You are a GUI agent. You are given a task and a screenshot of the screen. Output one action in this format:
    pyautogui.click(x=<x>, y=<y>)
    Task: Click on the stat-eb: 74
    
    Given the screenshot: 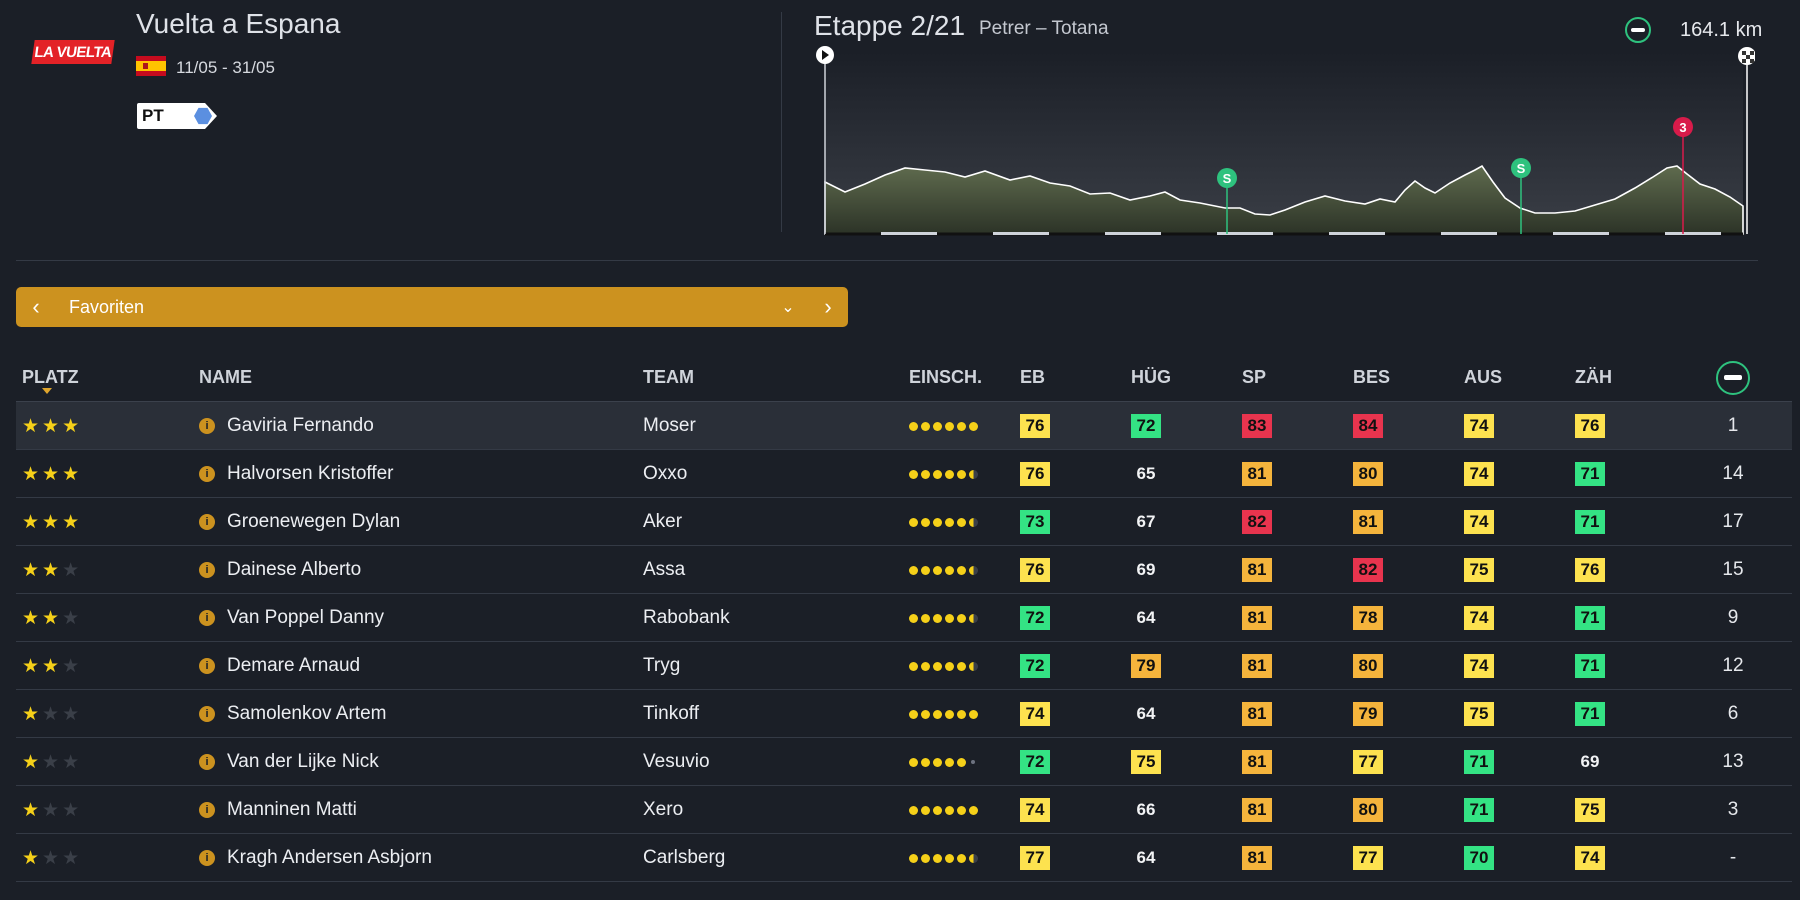 What is the action you would take?
    pyautogui.click(x=1035, y=714)
    